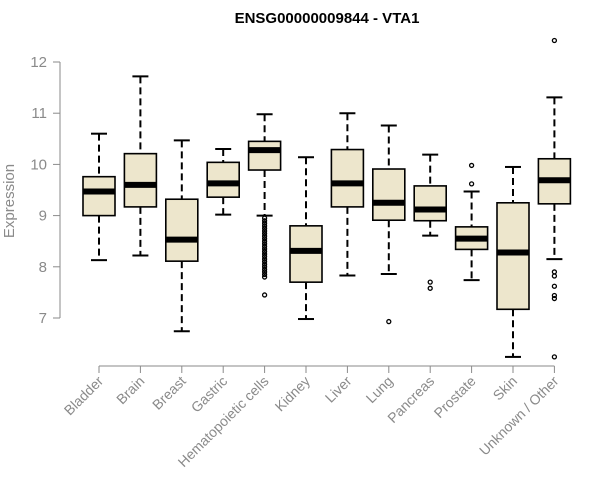 This screenshot has width=600, height=500. What do you see at coordinates (130, 390) in the screenshot?
I see `x-tick-label: Brain` at bounding box center [130, 390].